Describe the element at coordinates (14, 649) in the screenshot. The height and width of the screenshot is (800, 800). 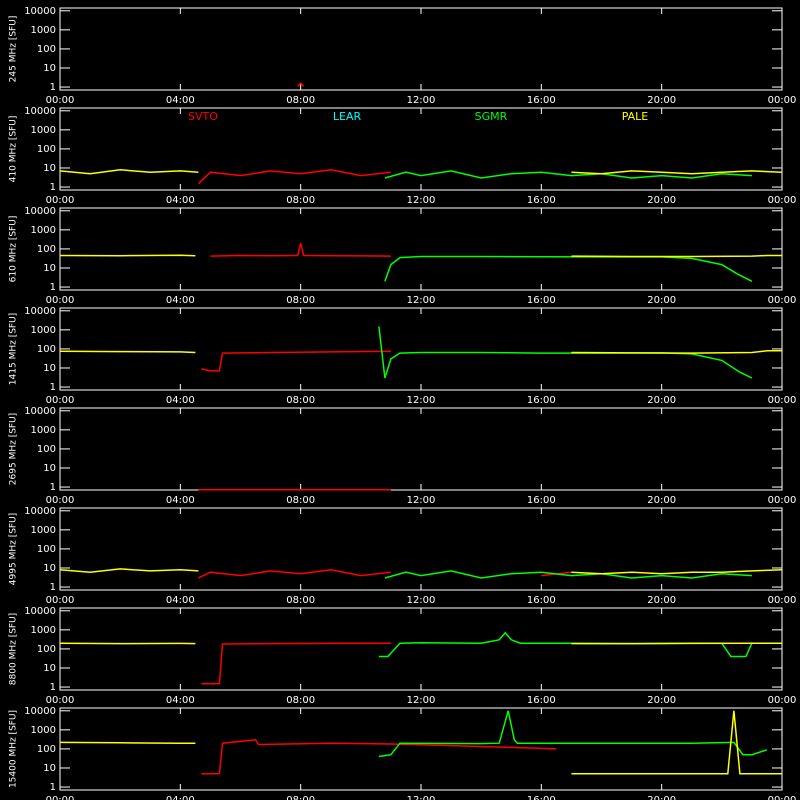
I see `y-axis-label: 8800 MHz [SFU]` at that location.